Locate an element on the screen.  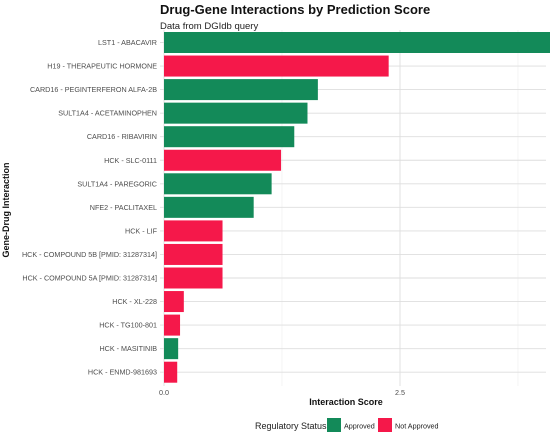
legend-title: Regulatory Status is located at coordinates (291, 426).